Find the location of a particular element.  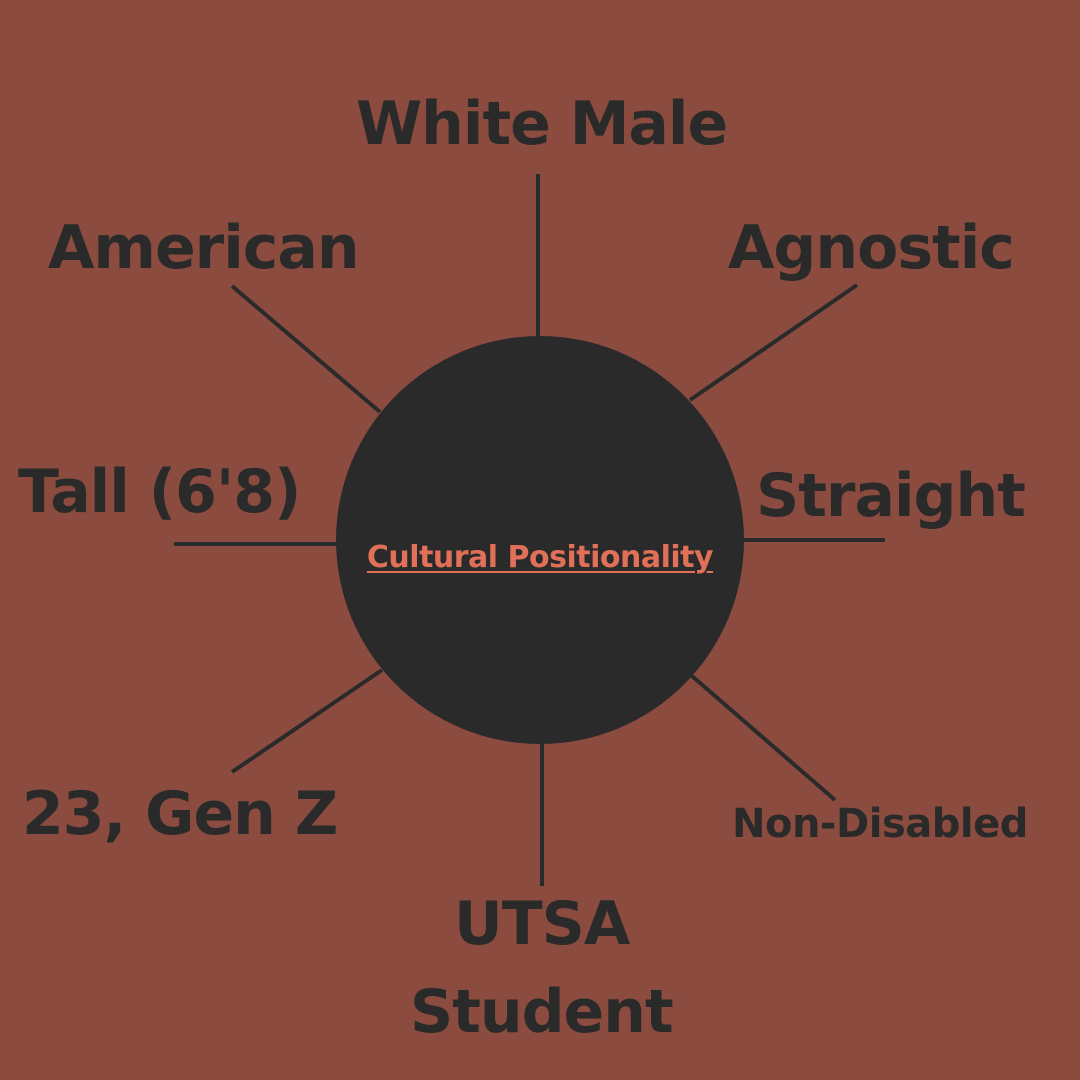

node-agnostic: Agnostic is located at coordinates (871, 248).